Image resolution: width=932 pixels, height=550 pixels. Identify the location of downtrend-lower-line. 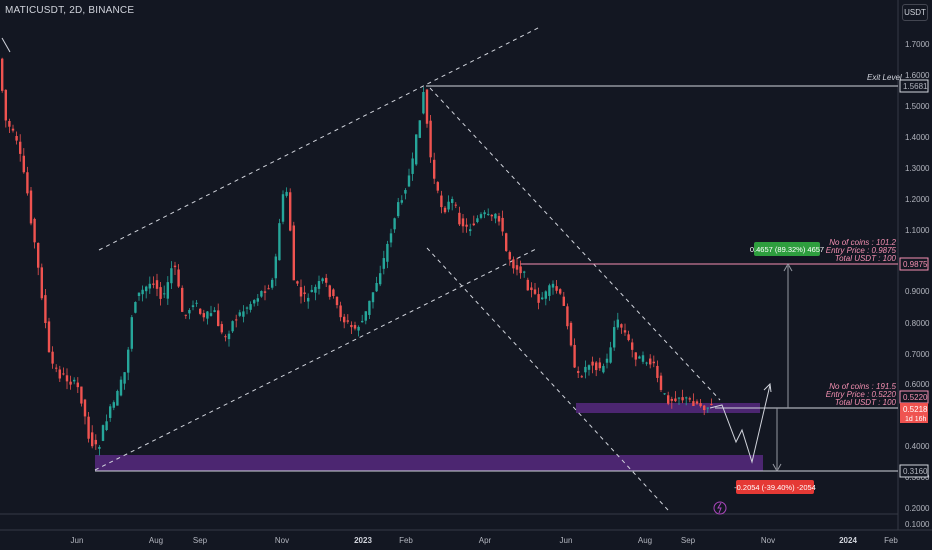
(547, 379).